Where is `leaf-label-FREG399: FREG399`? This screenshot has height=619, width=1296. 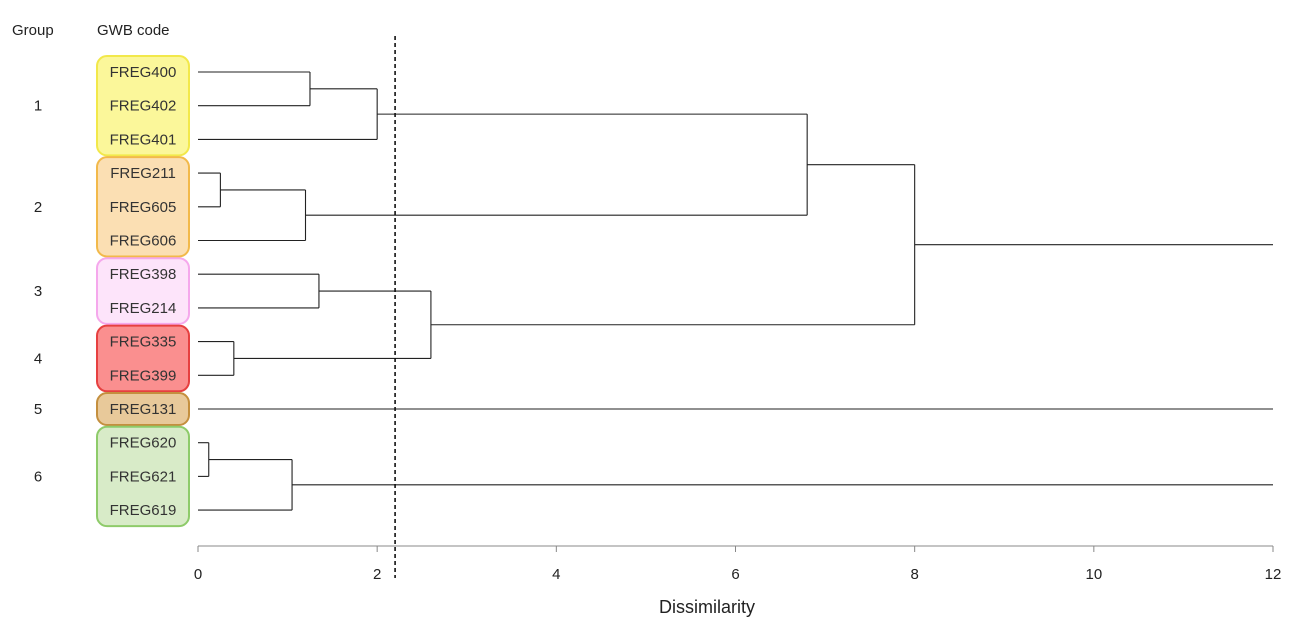
leaf-label-FREG399: FREG399 is located at coordinates (143, 375).